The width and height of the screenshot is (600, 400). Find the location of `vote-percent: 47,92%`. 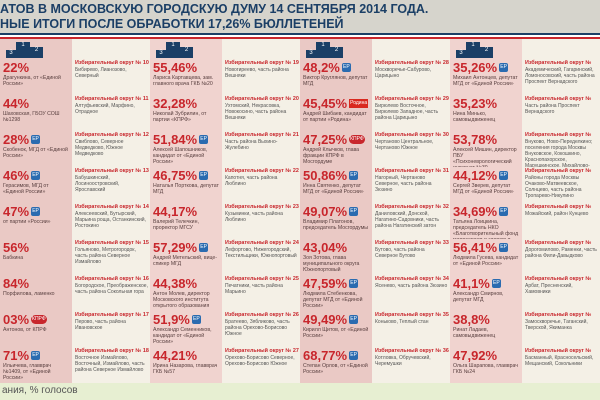

vote-percent: 47,92% is located at coordinates (475, 355).